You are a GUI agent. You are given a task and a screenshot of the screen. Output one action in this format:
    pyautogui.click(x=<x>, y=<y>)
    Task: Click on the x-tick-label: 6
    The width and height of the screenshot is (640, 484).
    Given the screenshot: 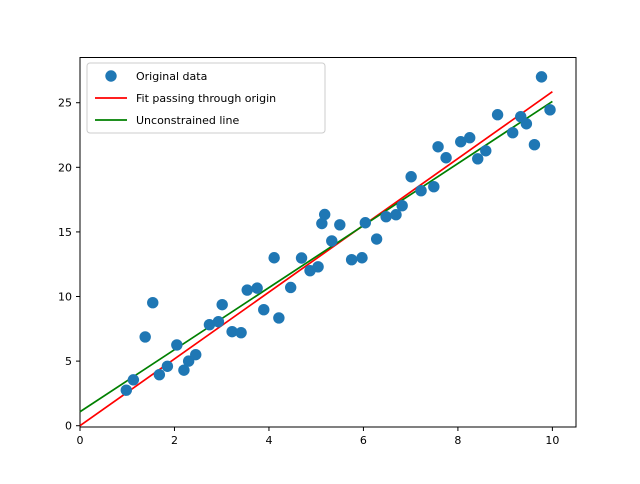 What is the action you would take?
    pyautogui.click(x=363, y=440)
    